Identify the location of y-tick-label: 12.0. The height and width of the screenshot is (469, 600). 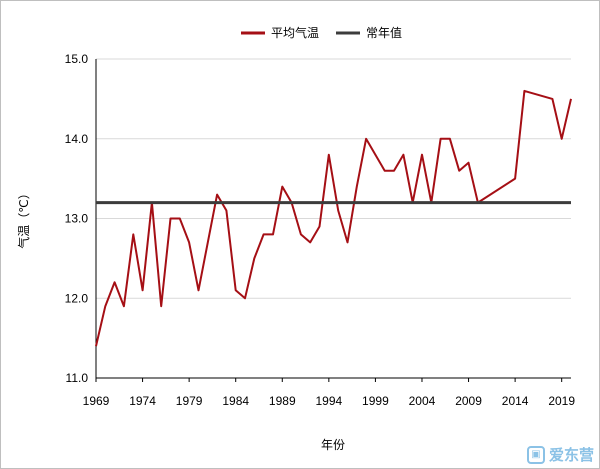
(77, 298).